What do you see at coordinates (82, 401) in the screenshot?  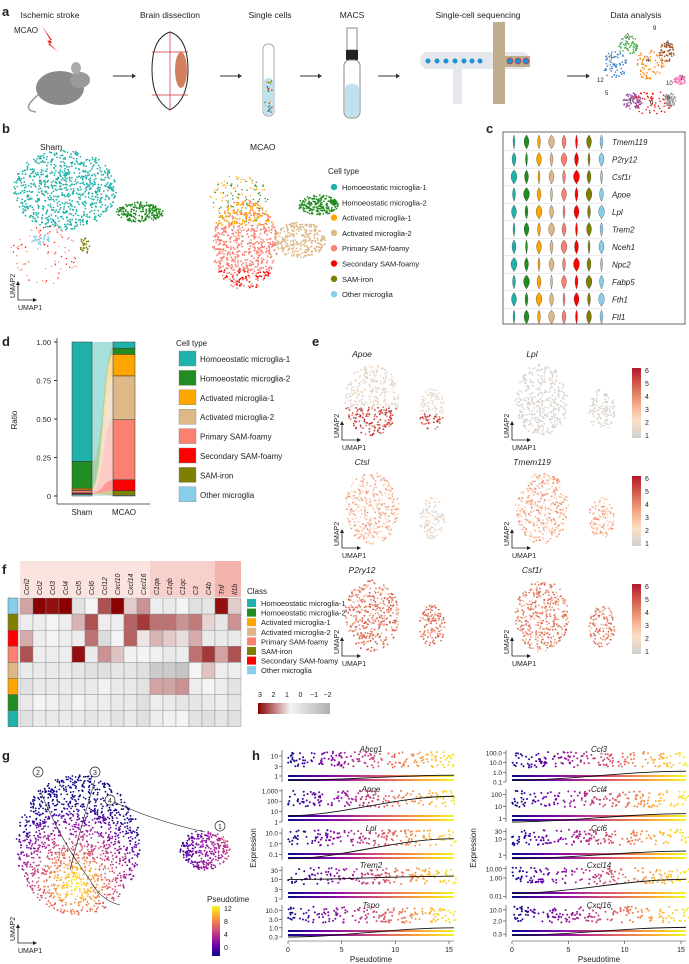 I see `bar-segment-homeo1` at bounding box center [82, 401].